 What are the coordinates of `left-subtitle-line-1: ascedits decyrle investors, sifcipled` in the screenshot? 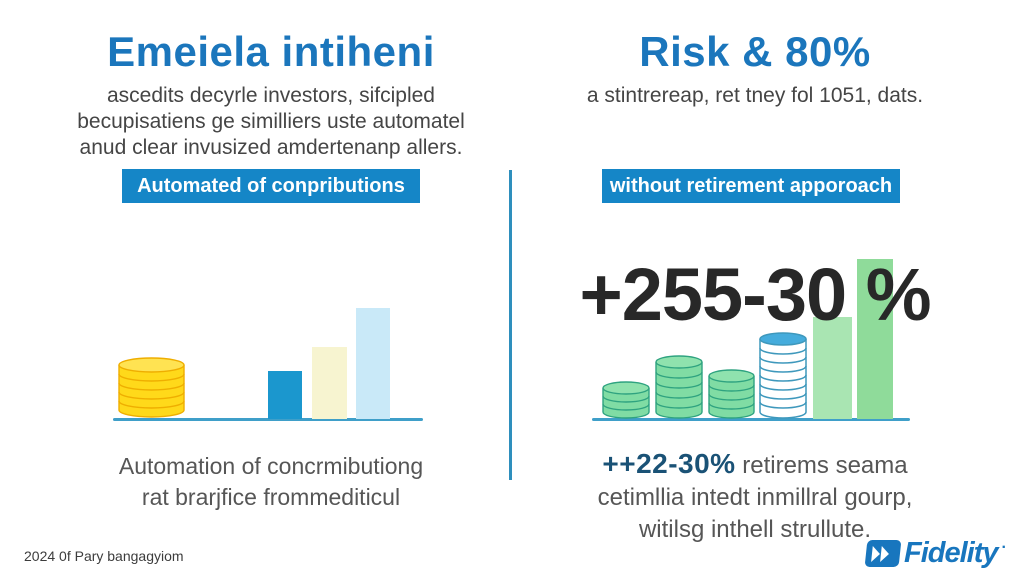 It's located at (271, 95).